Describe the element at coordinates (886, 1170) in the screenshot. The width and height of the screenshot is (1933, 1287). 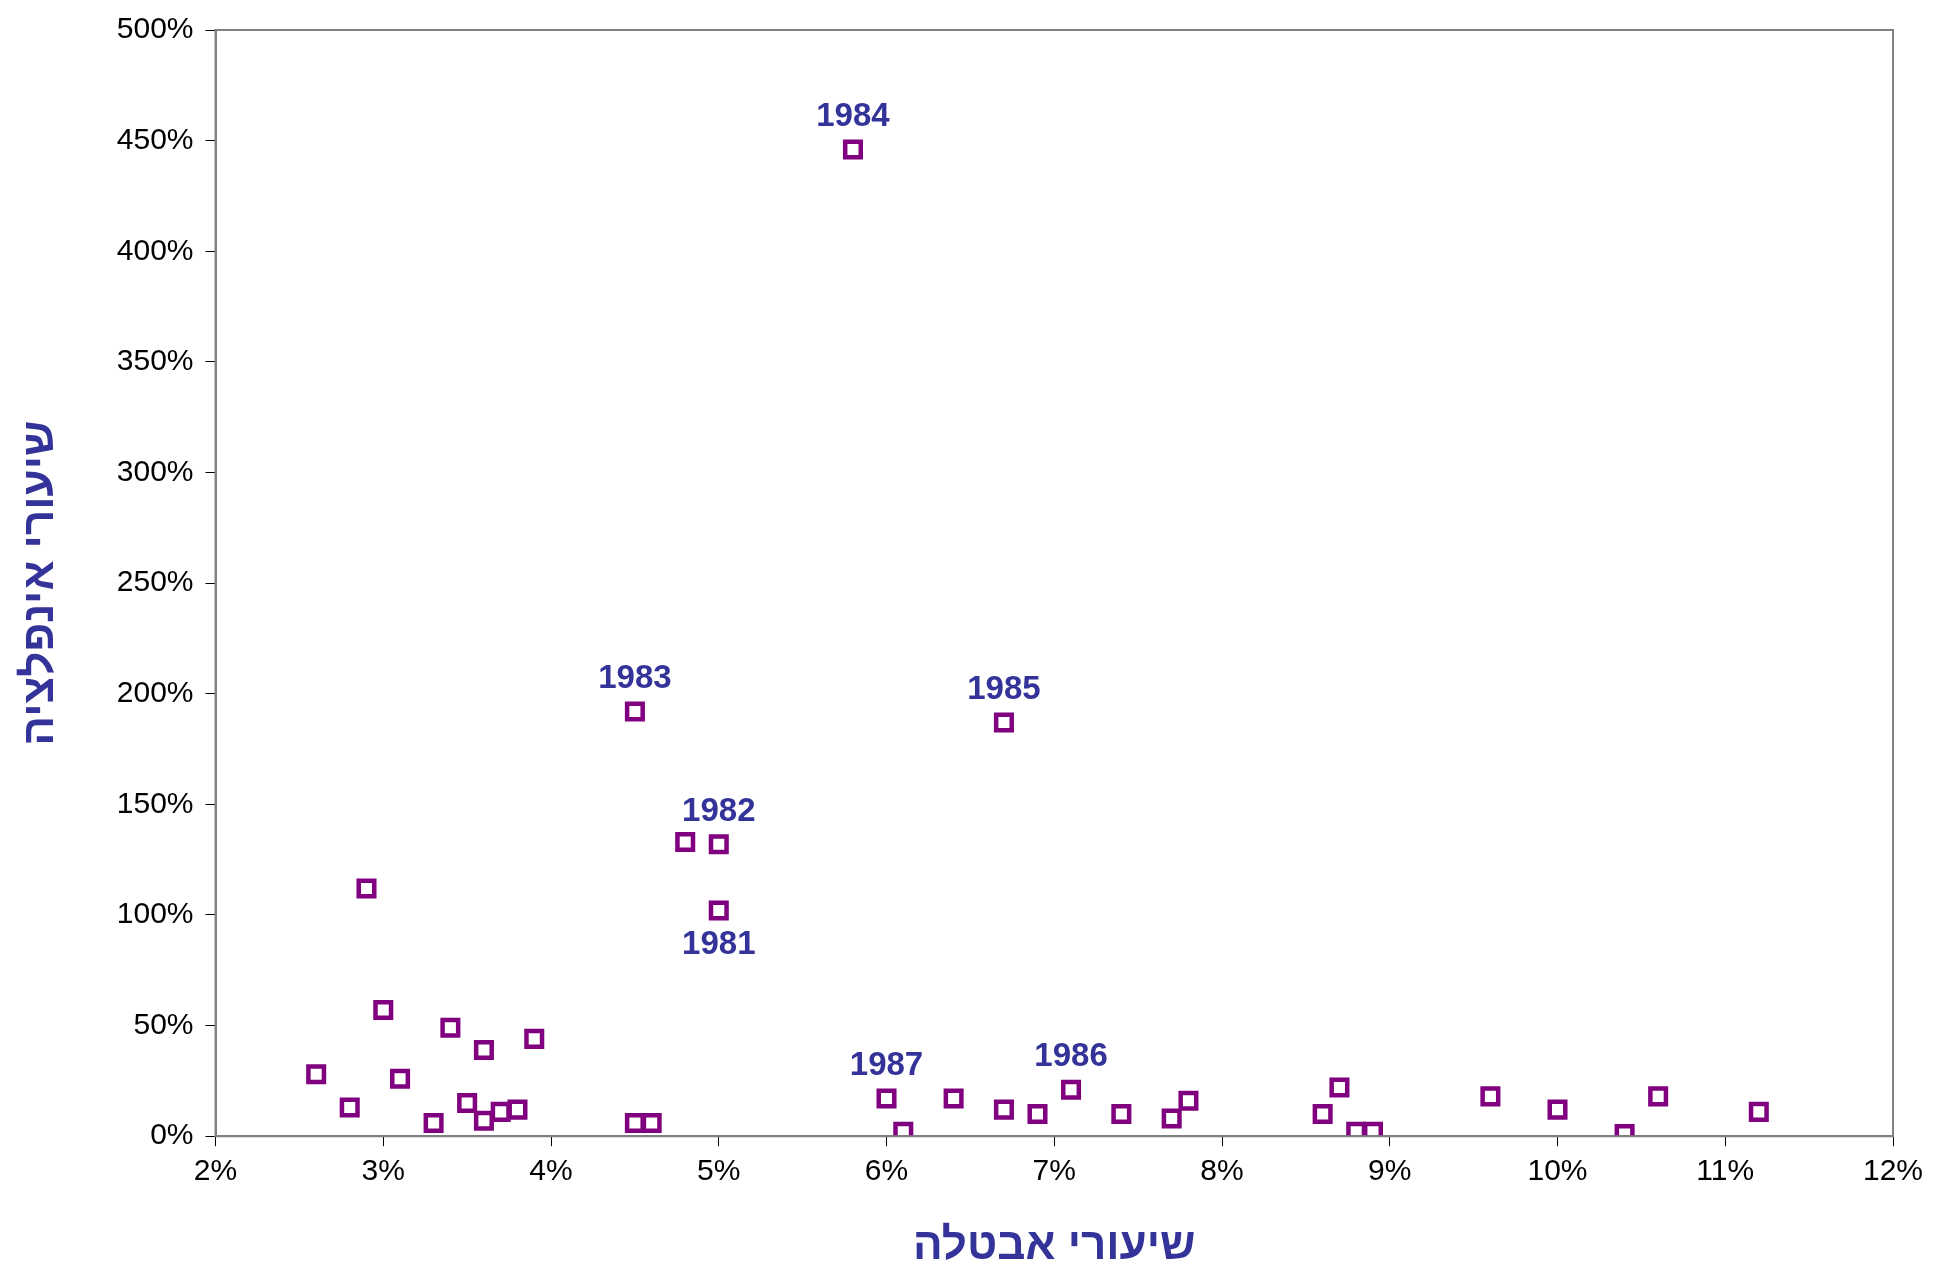
I see `x-tick-label: 6%` at that location.